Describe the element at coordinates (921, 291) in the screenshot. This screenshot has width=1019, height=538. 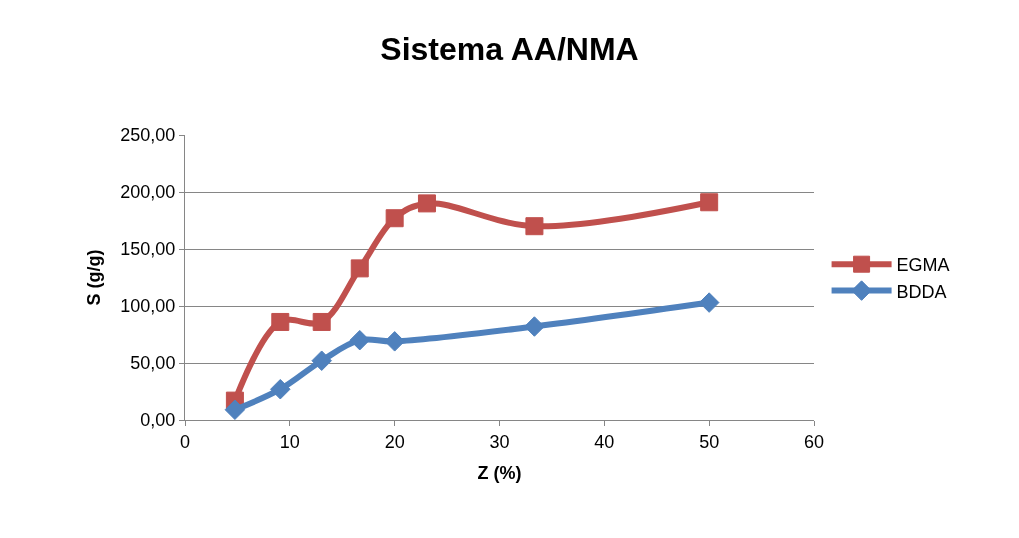
I see `legend-label: BDDA` at that location.